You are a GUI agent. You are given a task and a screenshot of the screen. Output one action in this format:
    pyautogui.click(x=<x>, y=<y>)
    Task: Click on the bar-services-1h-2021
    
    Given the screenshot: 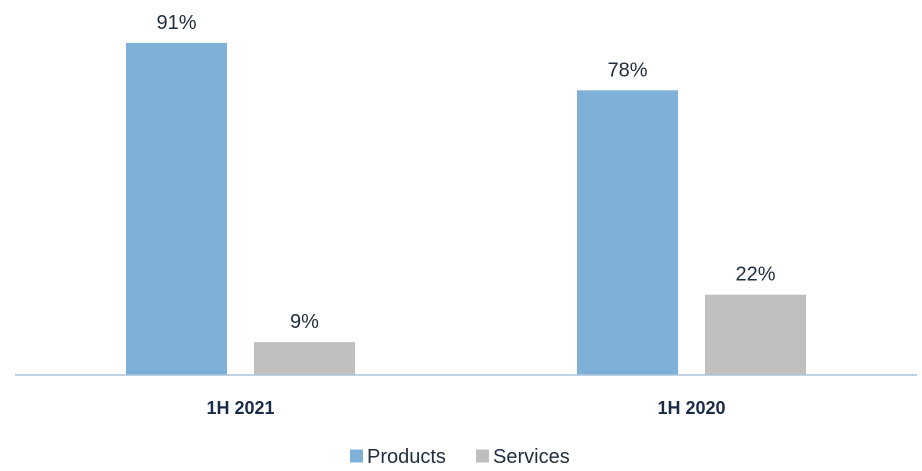 What is the action you would take?
    pyautogui.click(x=304, y=358)
    